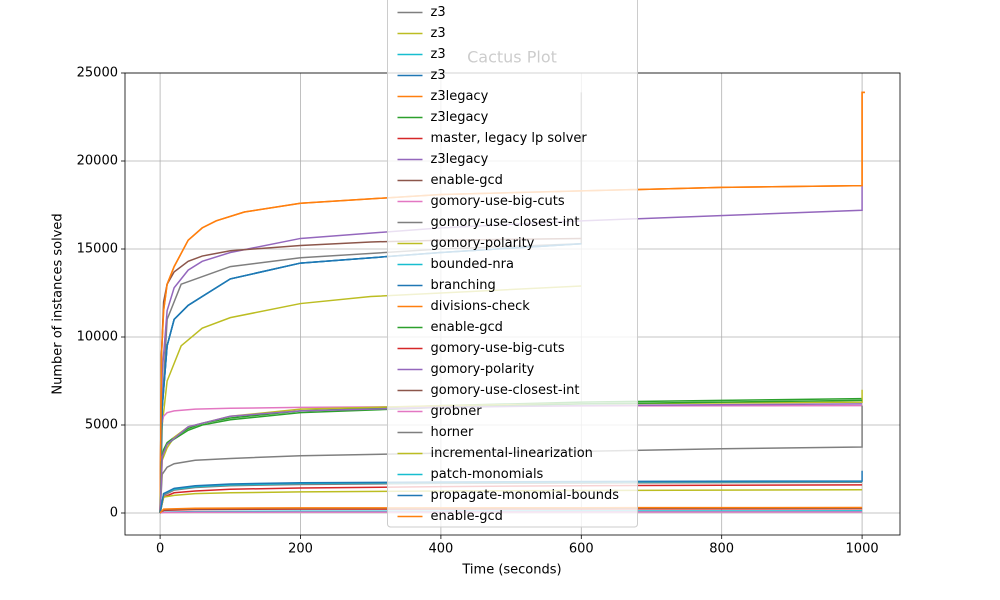 This screenshot has height=600, width=1000. I want to click on legend-label: patch-monomials, so click(487, 474).